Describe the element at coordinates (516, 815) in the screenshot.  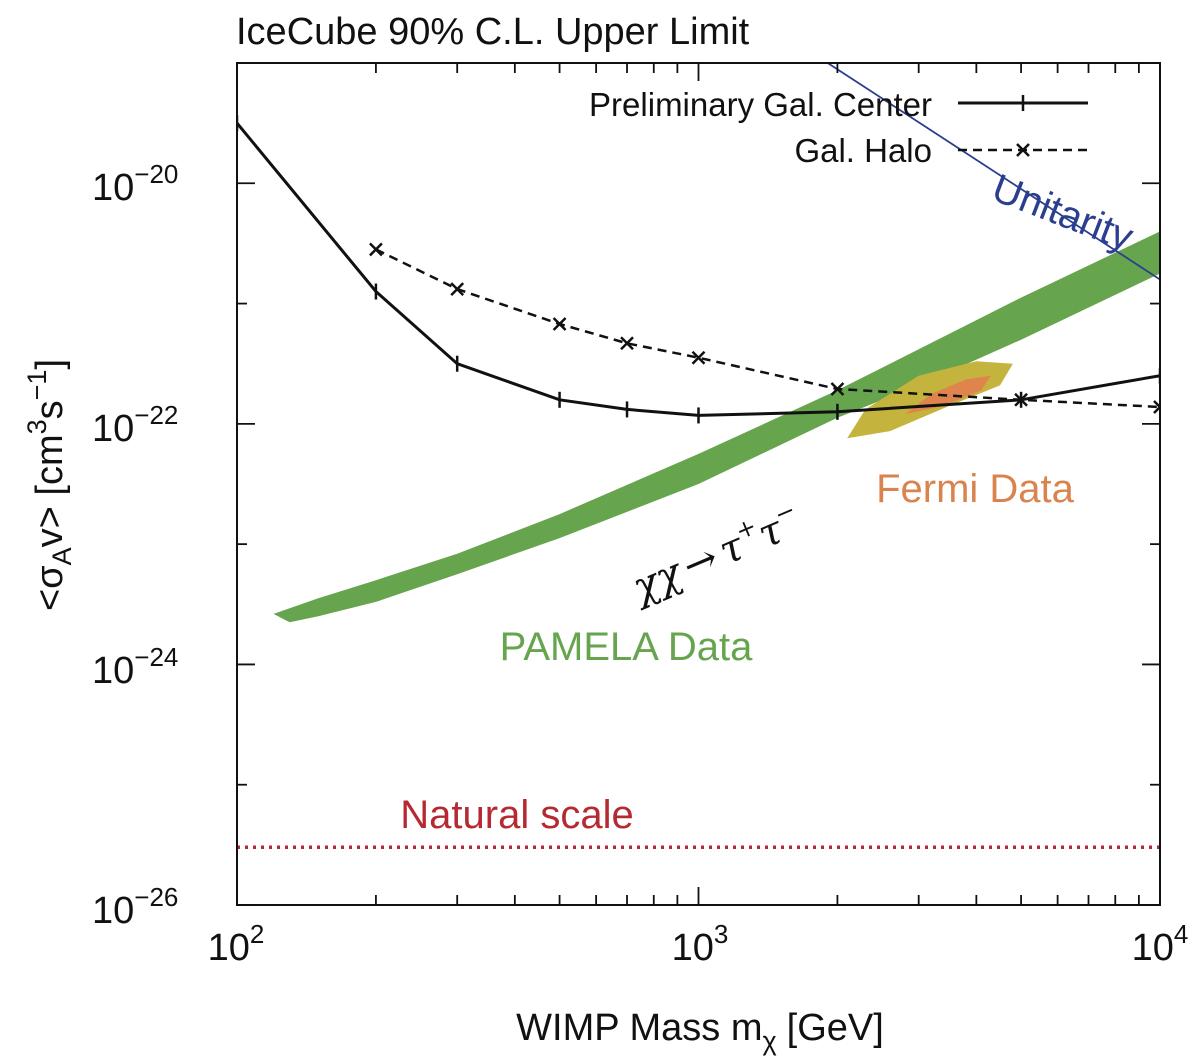
I see `natural-scale-label: Natural scale` at that location.